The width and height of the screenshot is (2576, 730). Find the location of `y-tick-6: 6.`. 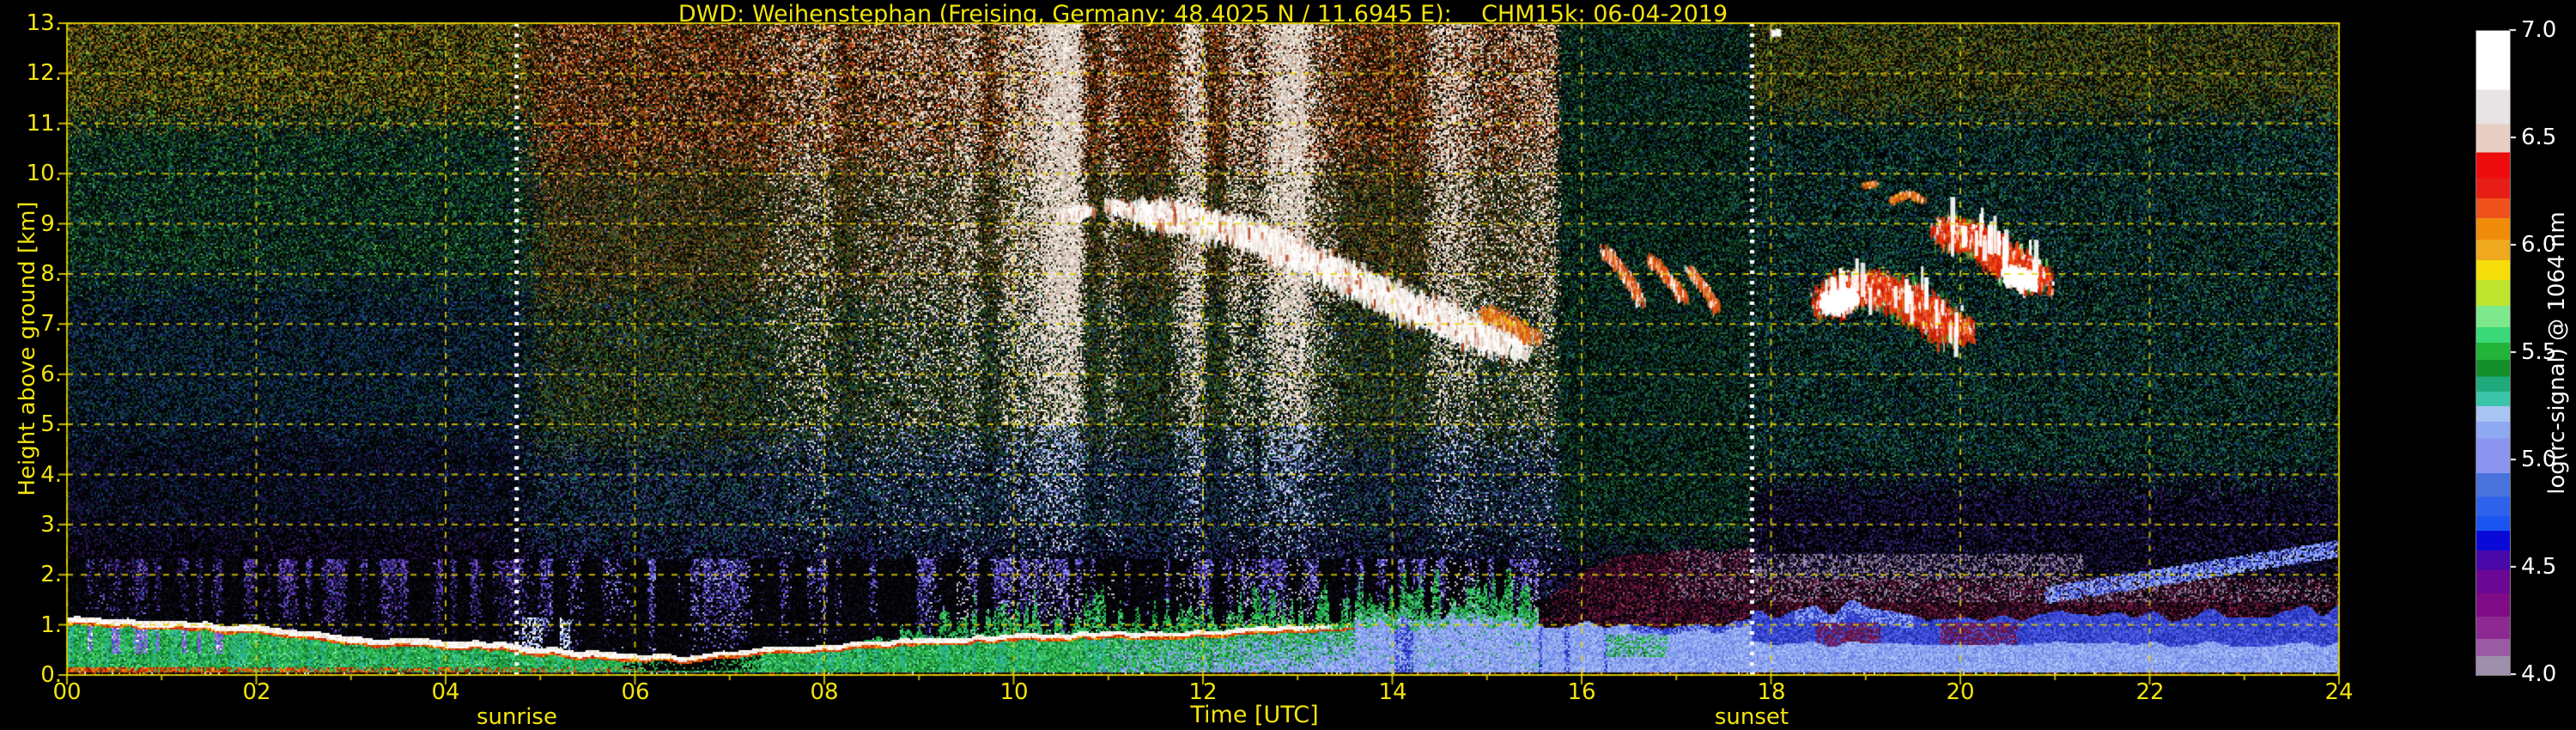

y-tick-6: 6. is located at coordinates (51, 374).